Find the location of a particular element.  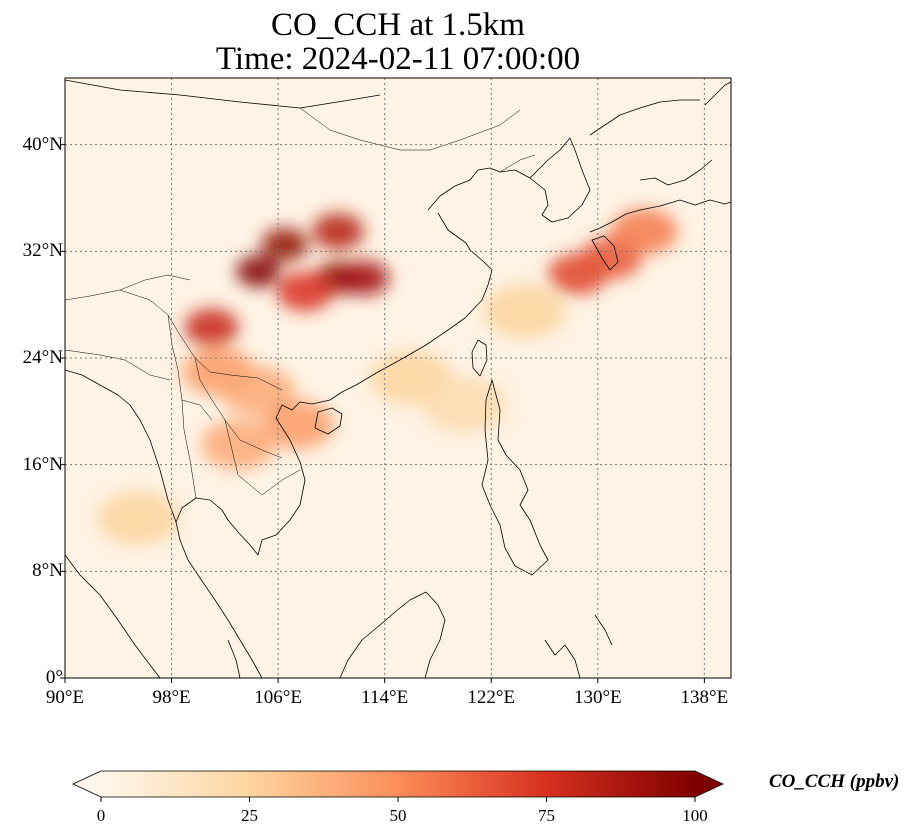

colorbar-extend-low is located at coordinates (87, 784).